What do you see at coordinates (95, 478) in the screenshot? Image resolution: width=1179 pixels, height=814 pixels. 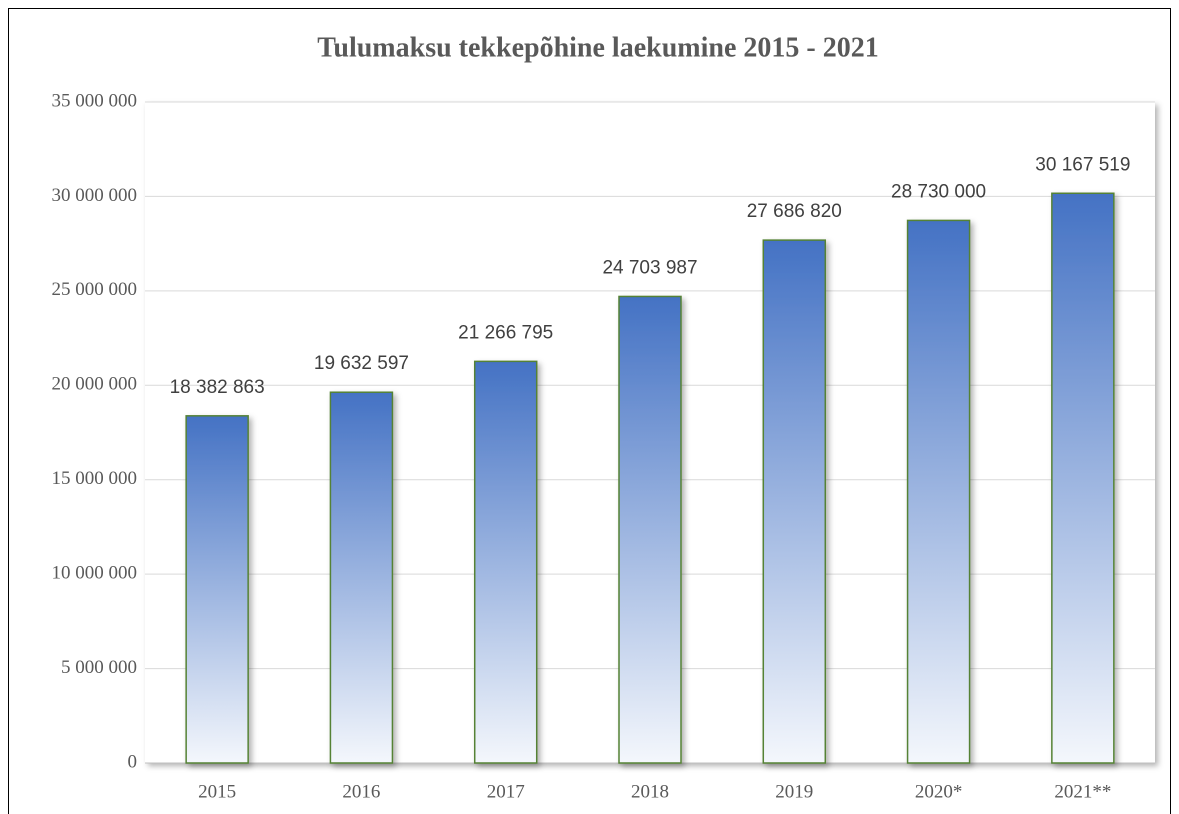 I see `y-tick-label: 15 000 000` at bounding box center [95, 478].